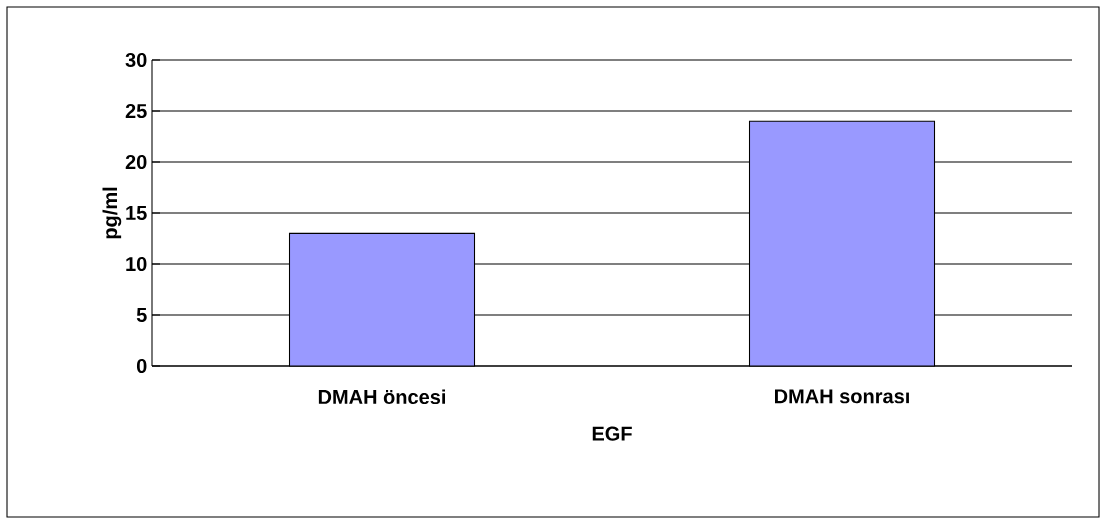 This screenshot has height=522, width=1107. I want to click on y-axis-title: pg/ml, so click(112, 213).